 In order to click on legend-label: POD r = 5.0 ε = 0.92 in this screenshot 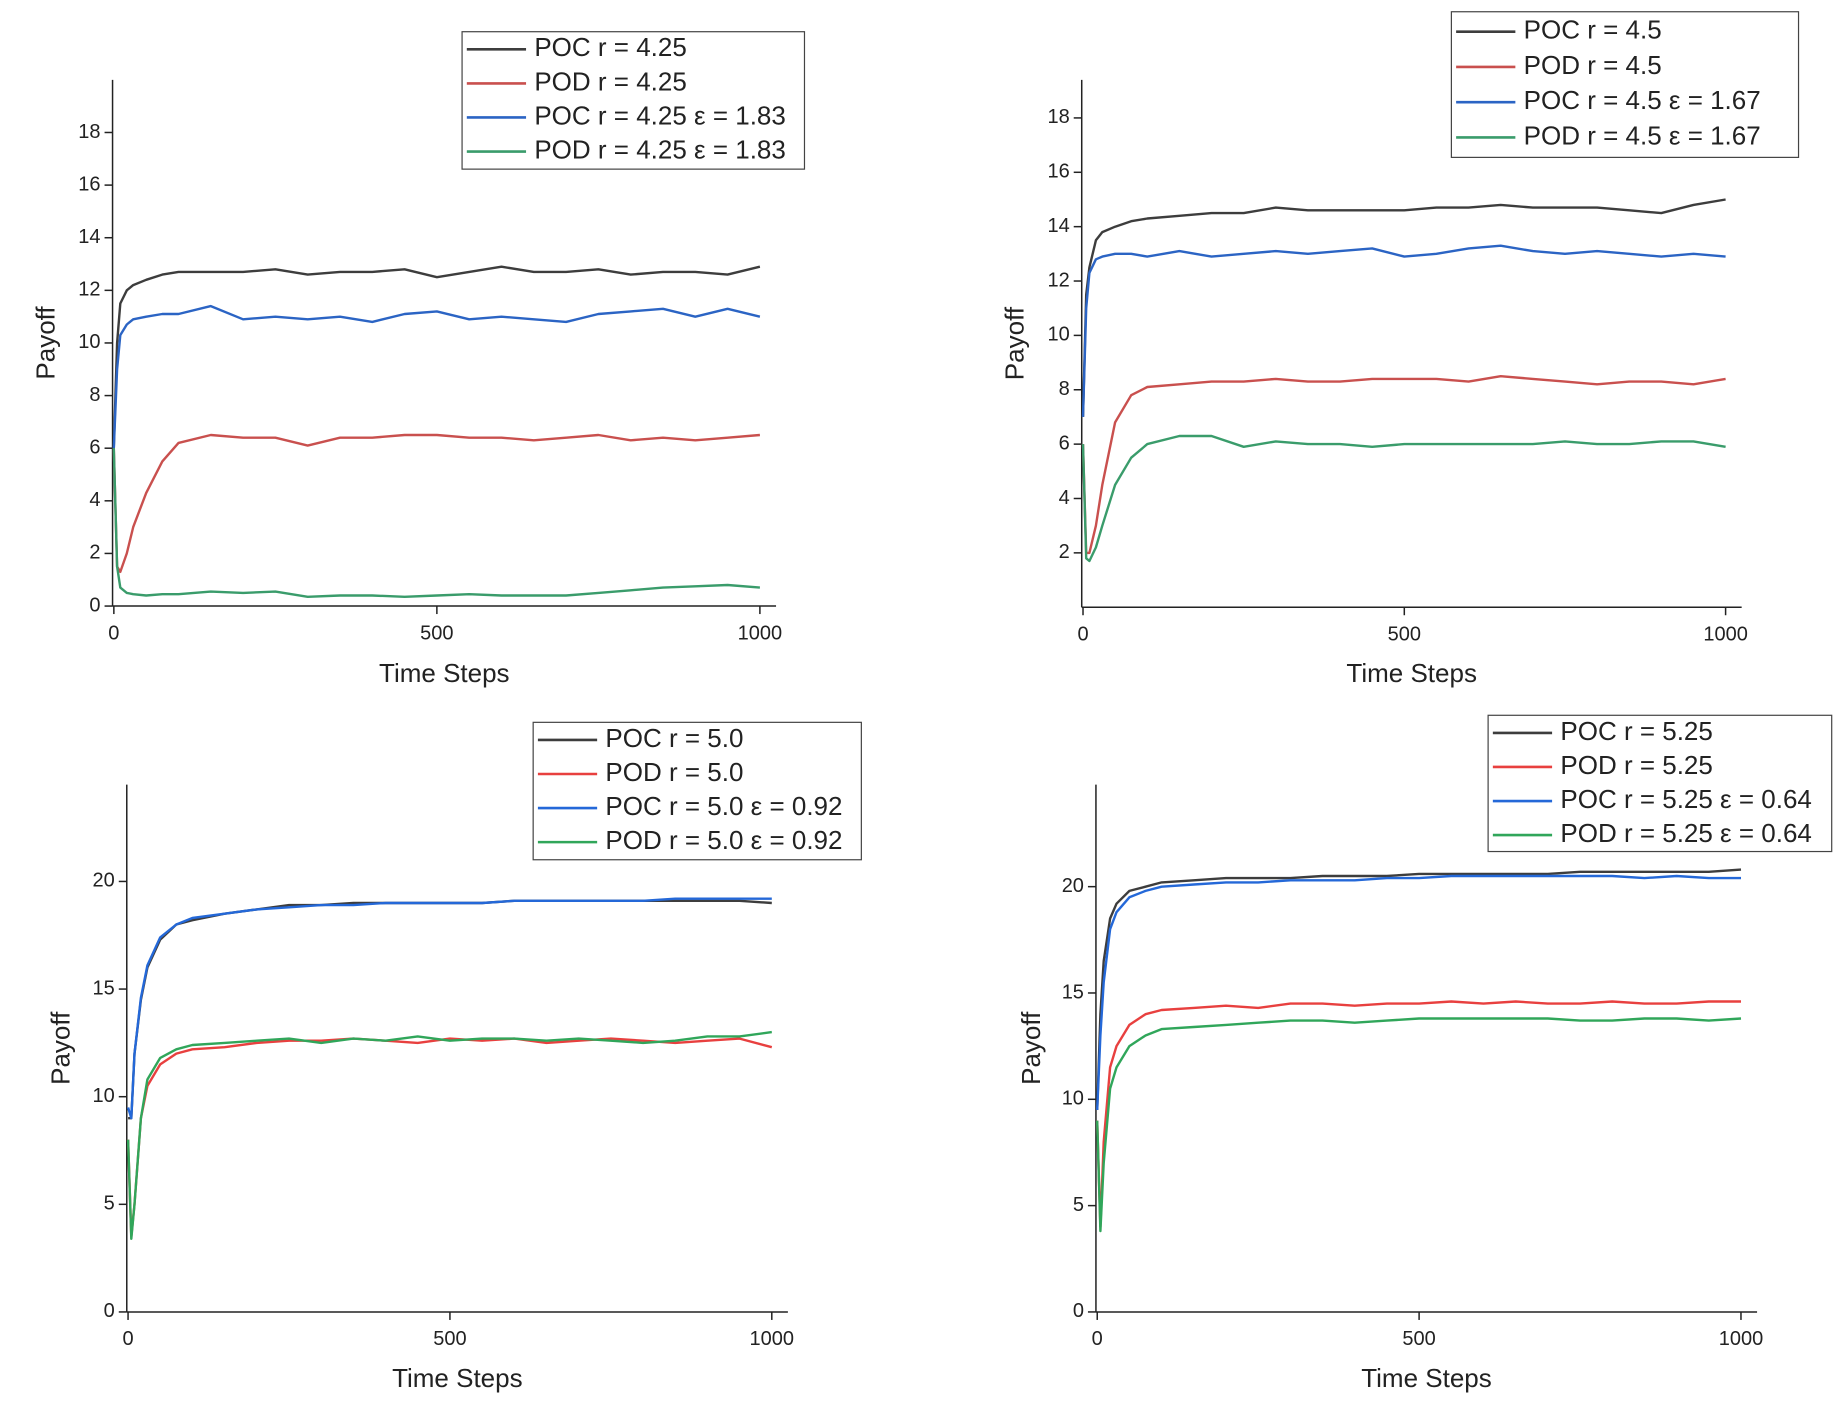, I will do `click(723, 840)`.